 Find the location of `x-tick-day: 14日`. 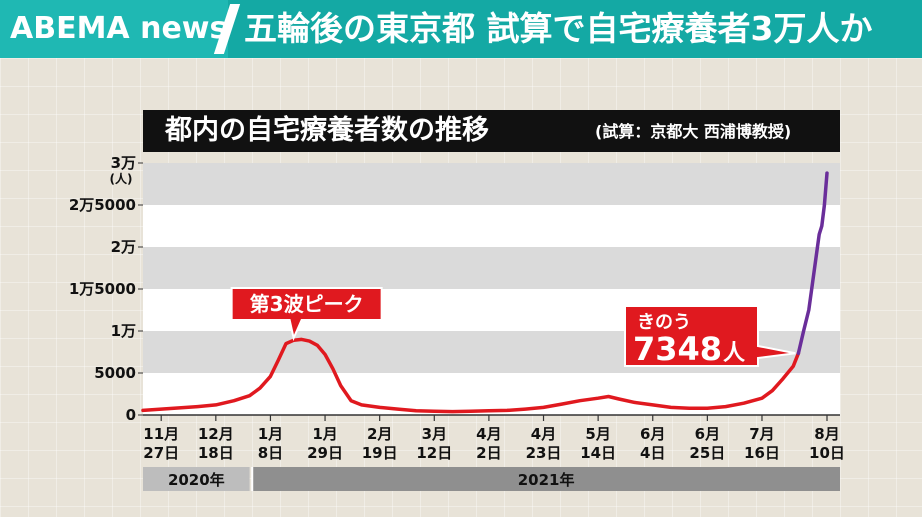

x-tick-day: 14日 is located at coordinates (598, 453).